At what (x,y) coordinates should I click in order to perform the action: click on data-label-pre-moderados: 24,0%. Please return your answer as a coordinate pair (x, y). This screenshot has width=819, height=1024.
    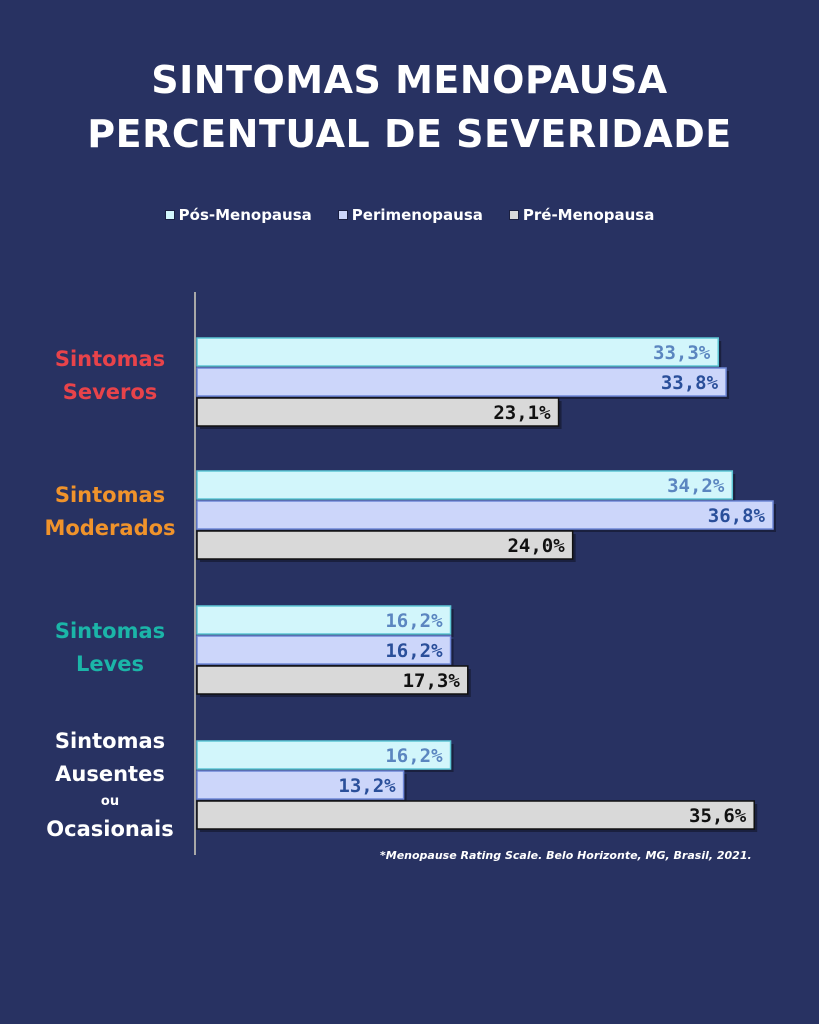
    Looking at the image, I should click on (536, 546).